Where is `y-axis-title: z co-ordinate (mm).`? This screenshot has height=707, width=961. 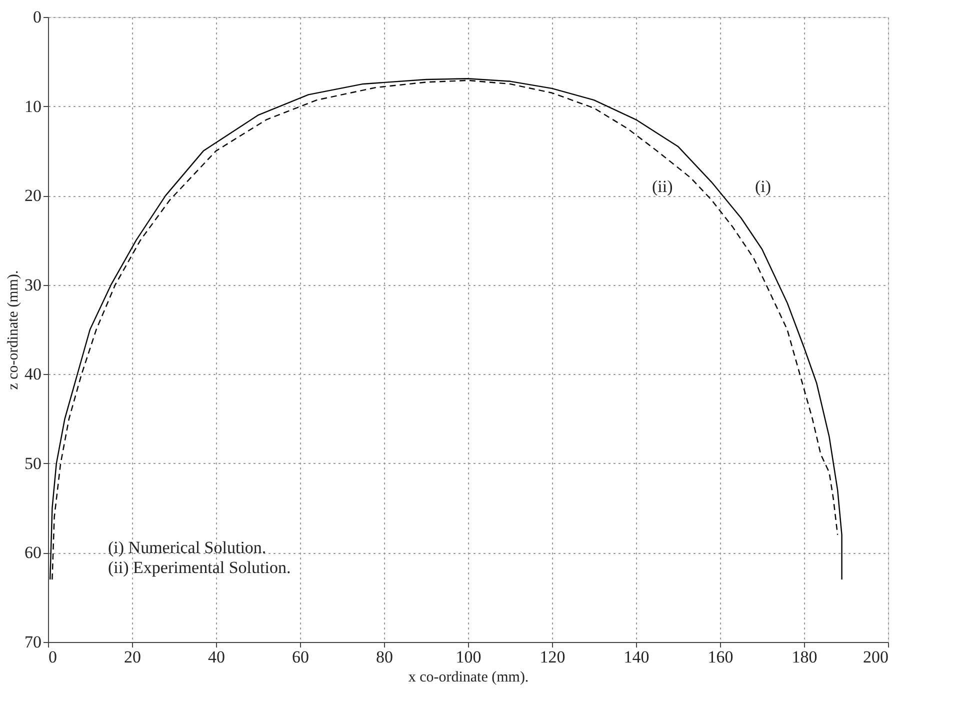
y-axis-title: z co-ordinate (mm). is located at coordinates (14, 330).